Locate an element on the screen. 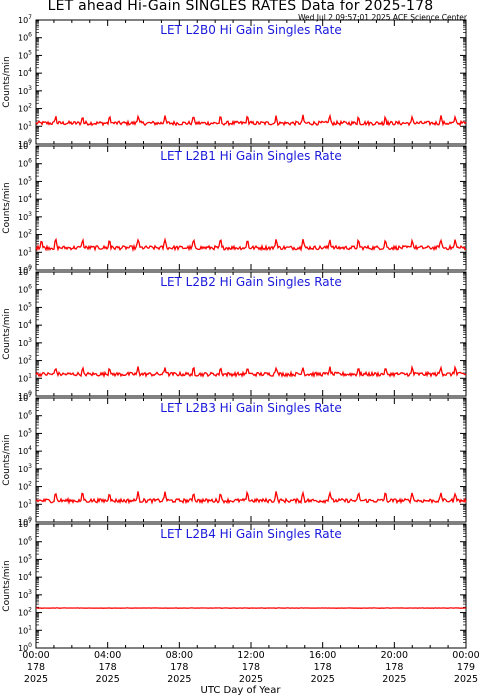 The image size is (481, 700). x-tick-label: 08:00 is located at coordinates (179, 655).